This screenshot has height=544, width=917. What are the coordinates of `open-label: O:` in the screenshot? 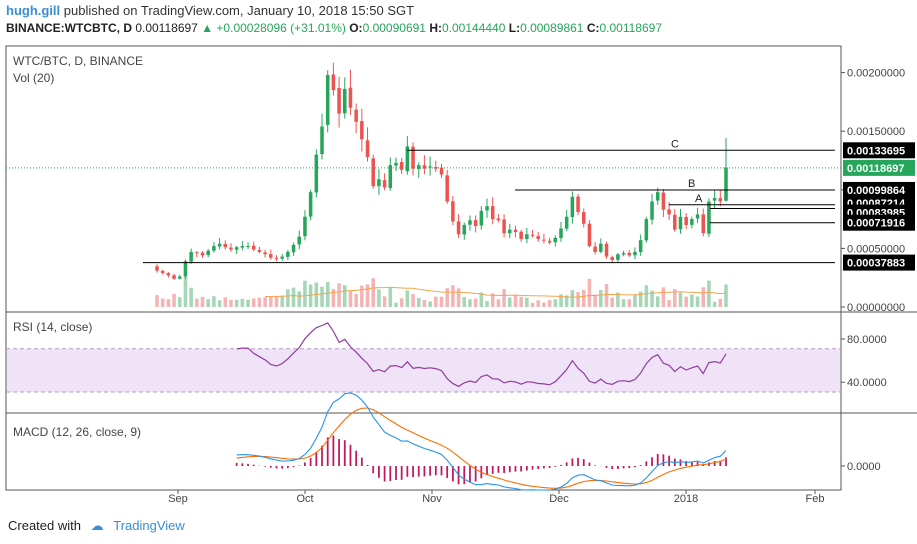 It's located at (356, 28).